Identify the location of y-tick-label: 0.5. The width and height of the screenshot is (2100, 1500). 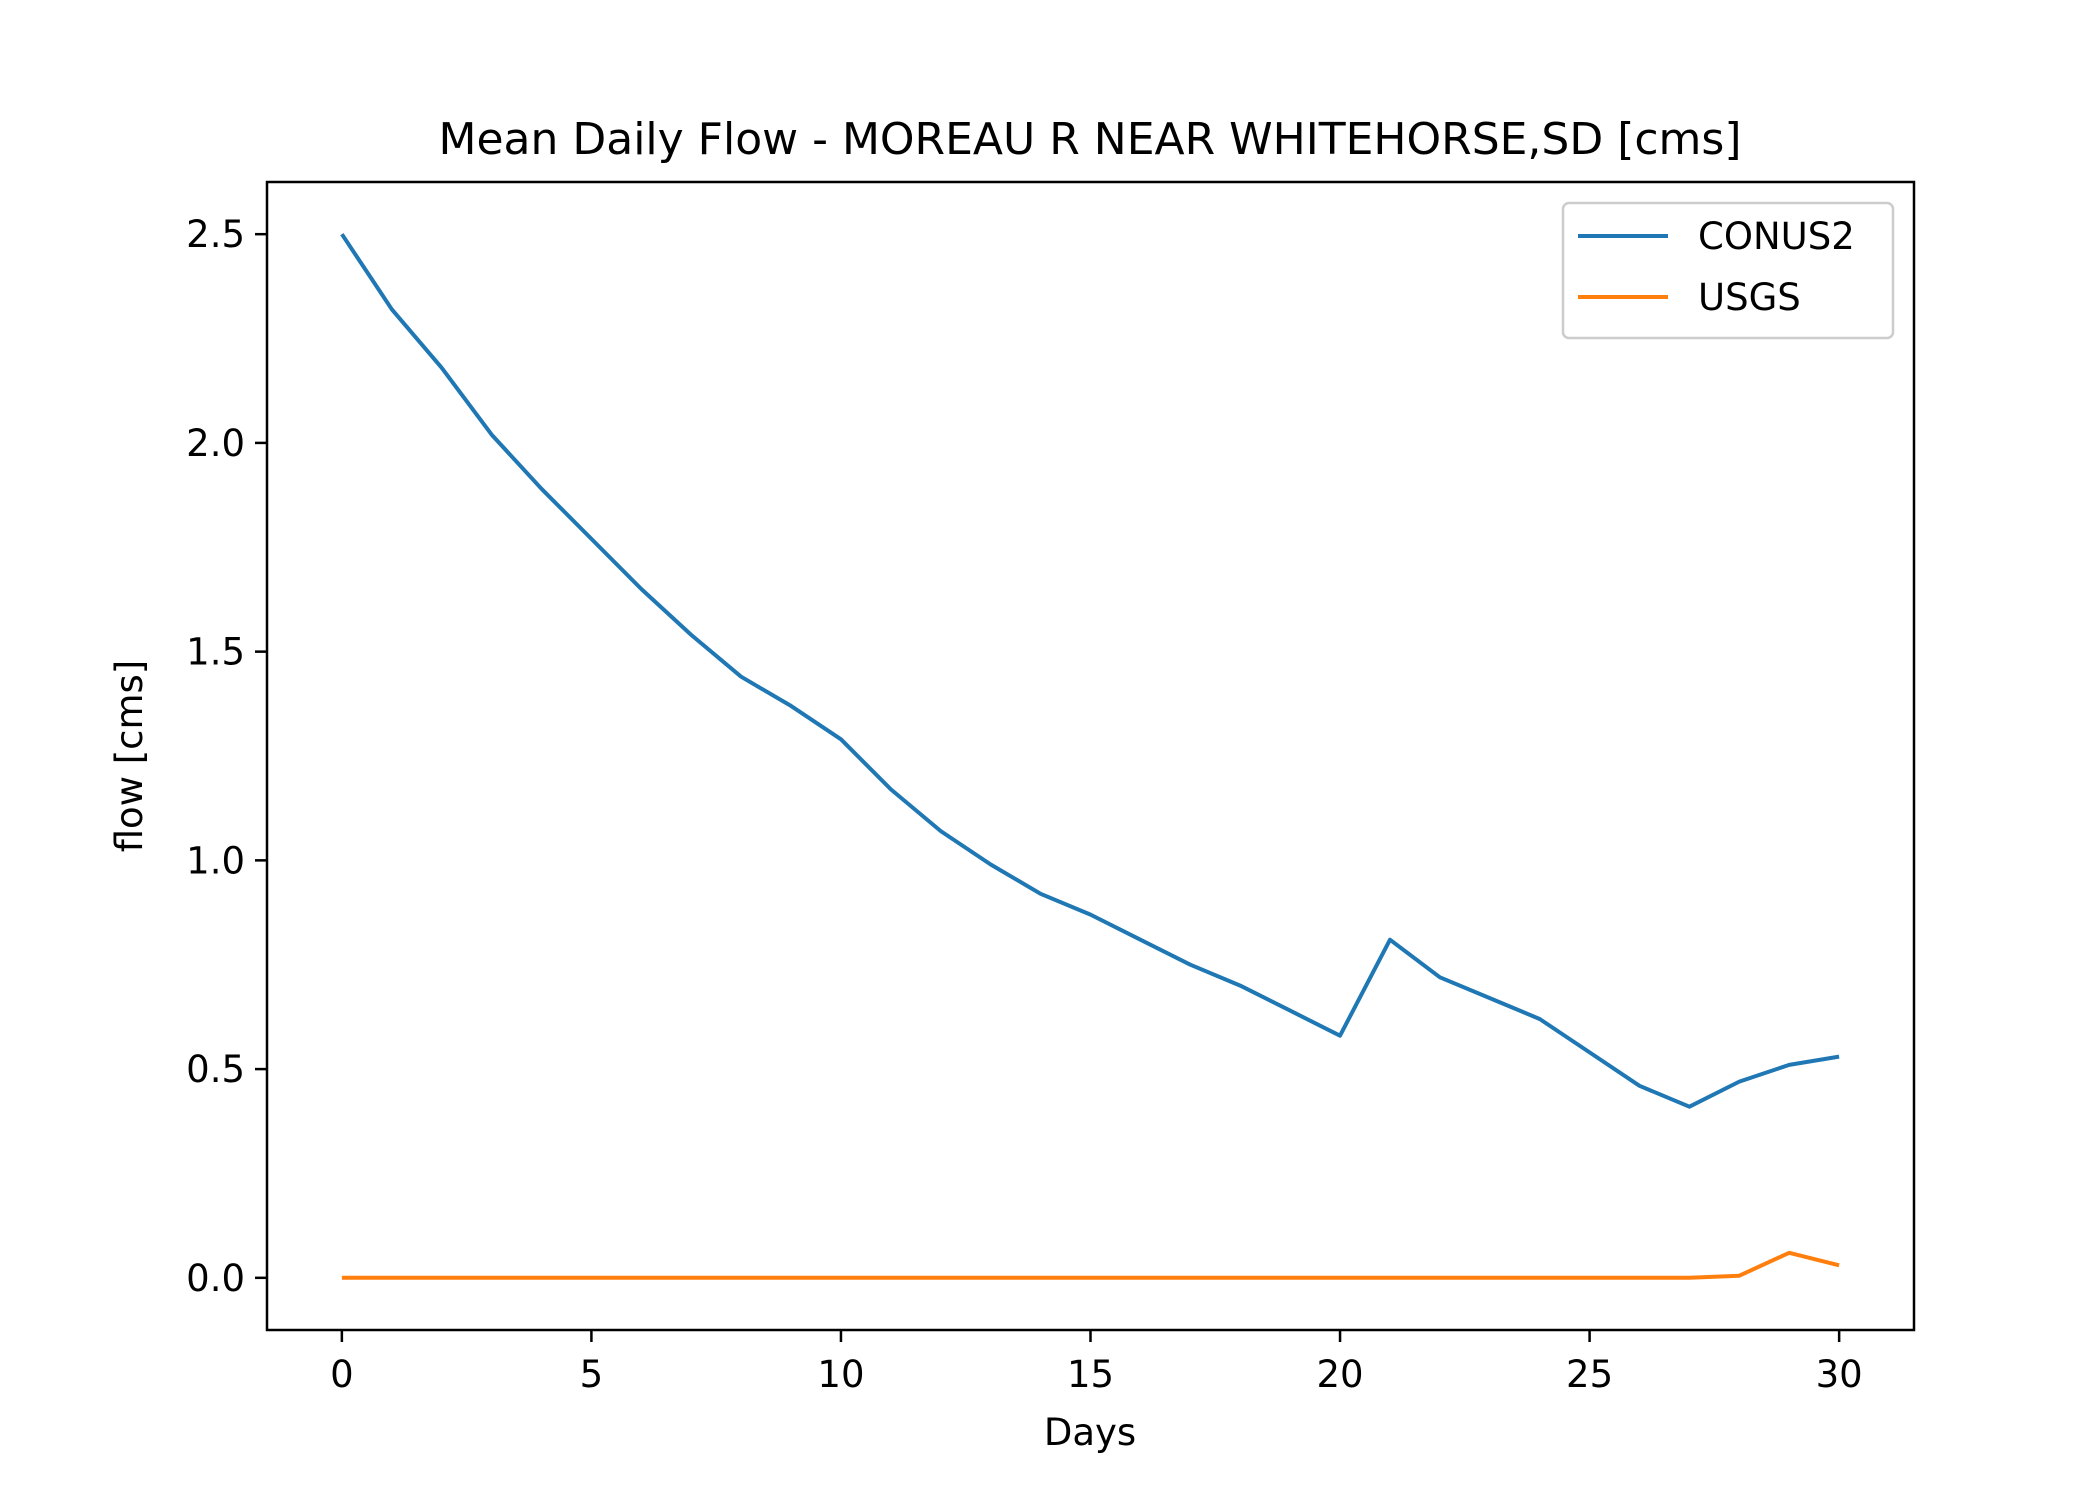
(215, 1069).